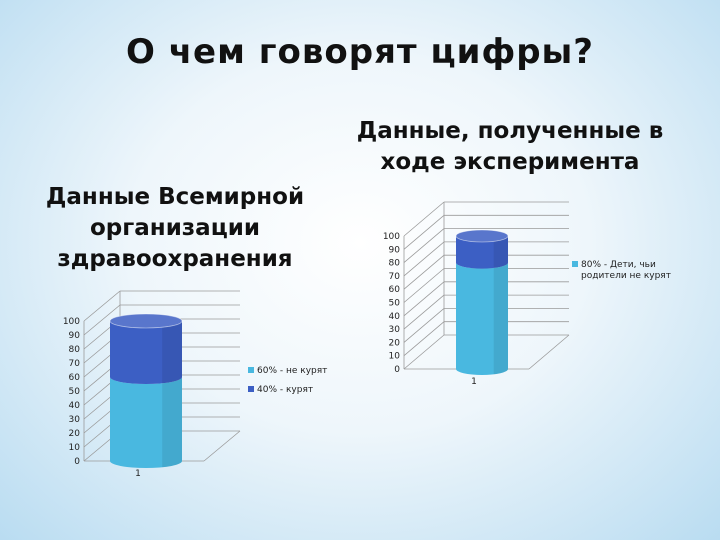 The width and height of the screenshot is (720, 540). I want to click on left-subtitle-line: организации, so click(175, 228).